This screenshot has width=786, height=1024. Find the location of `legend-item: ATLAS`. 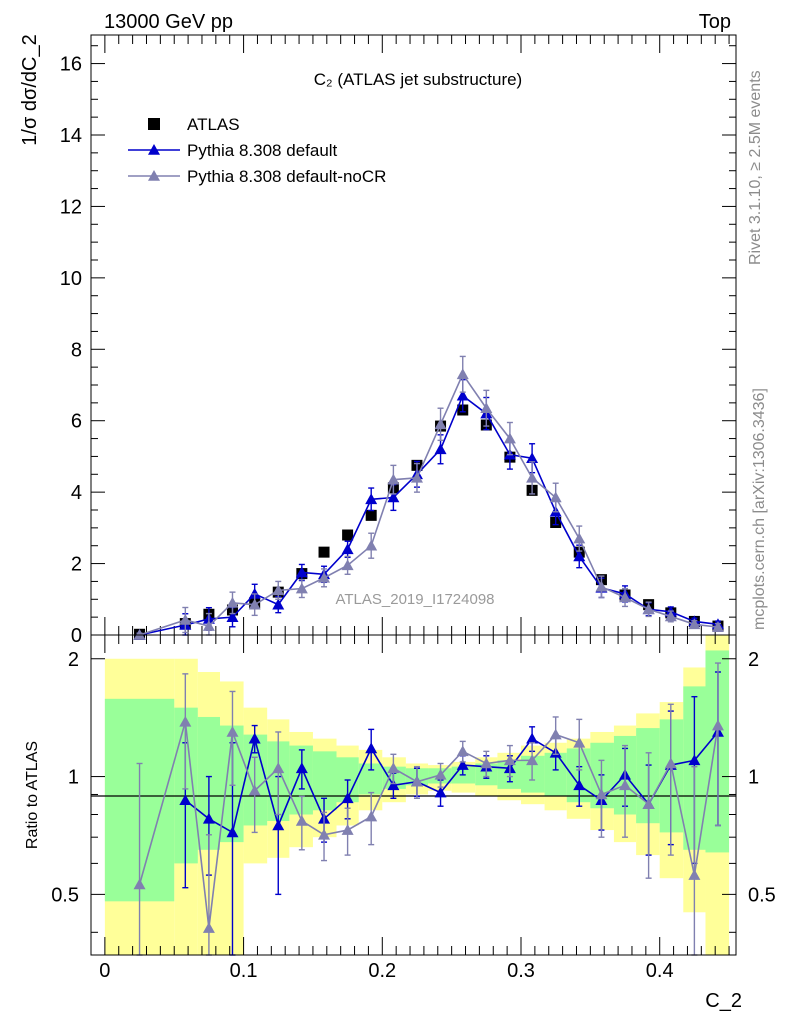

legend-item: ATLAS is located at coordinates (194, 124).